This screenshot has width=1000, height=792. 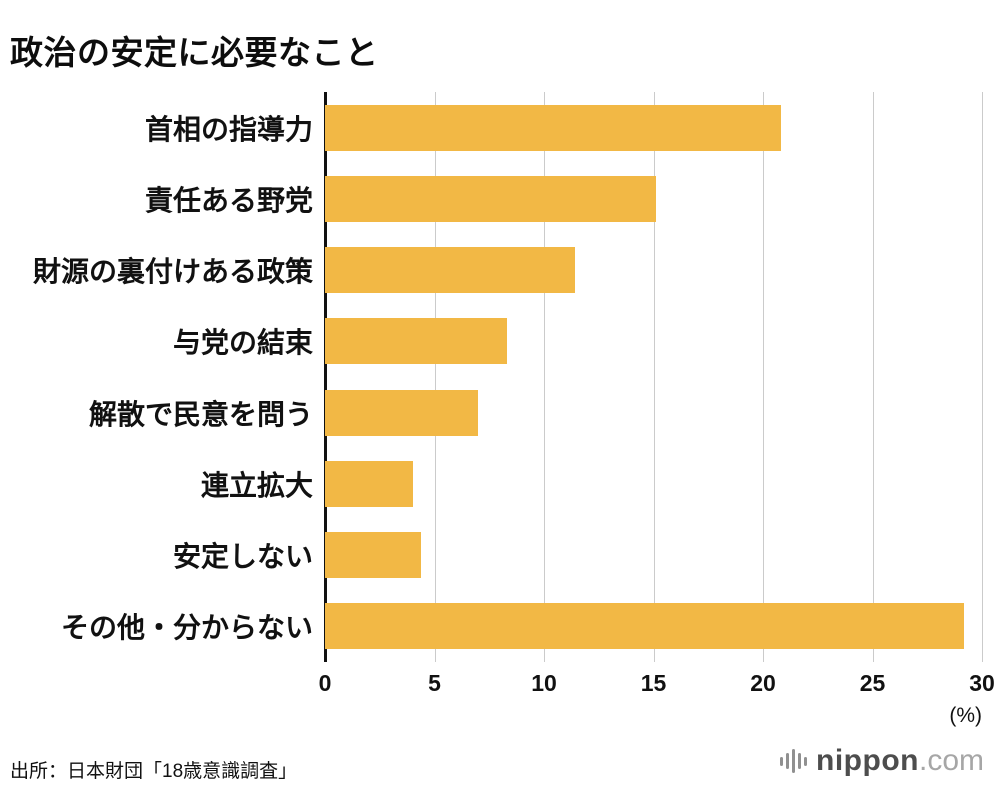 I want to click on x-tick-label: 10, so click(x=544, y=683).